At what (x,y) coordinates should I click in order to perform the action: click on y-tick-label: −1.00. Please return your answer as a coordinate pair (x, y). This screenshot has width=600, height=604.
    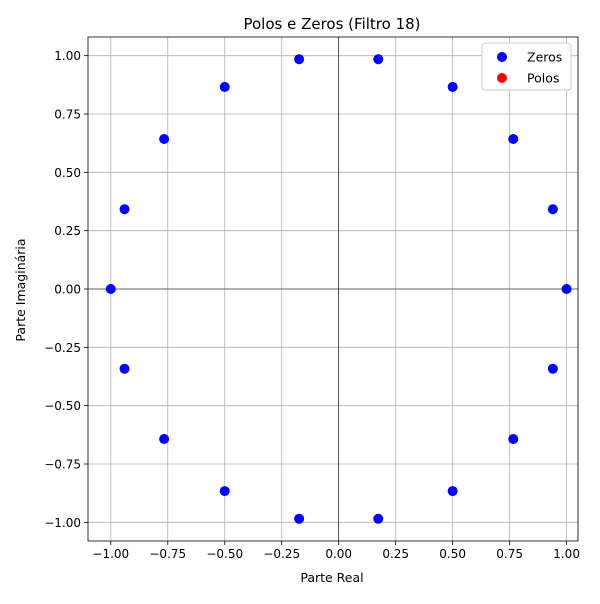
    Looking at the image, I should click on (62, 523).